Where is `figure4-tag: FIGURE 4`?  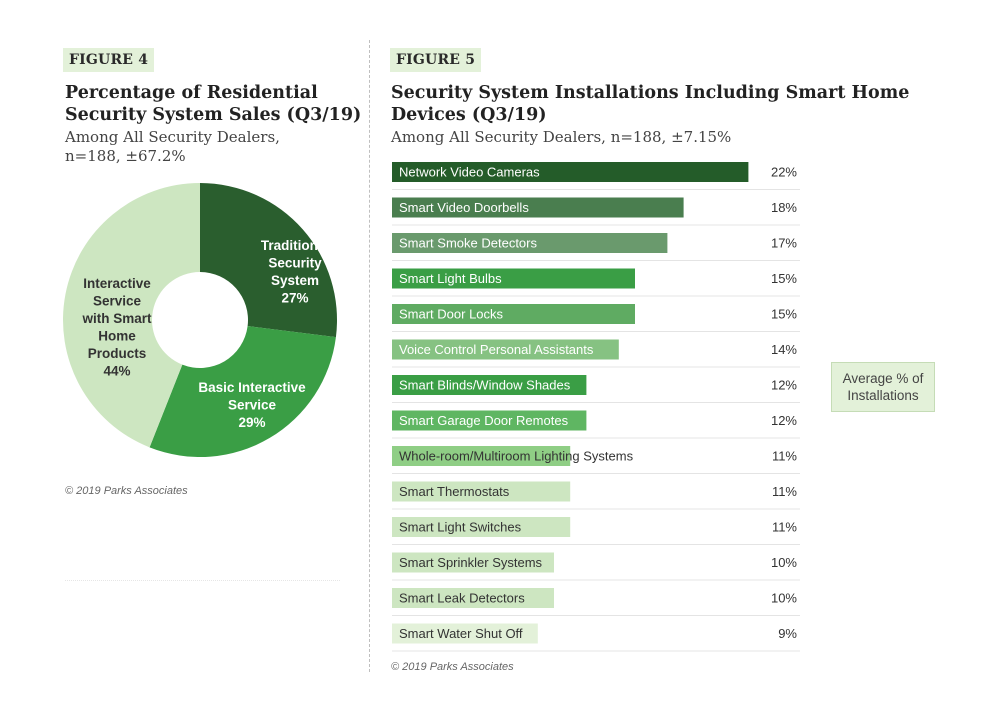
figure4-tag: FIGURE 4 is located at coordinates (109, 60).